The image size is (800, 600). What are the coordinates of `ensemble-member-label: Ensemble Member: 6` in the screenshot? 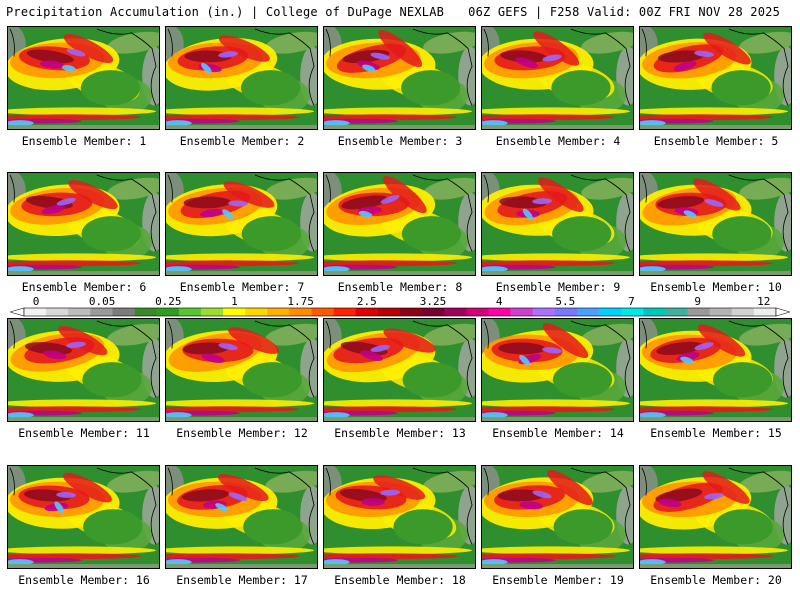 It's located at (84, 287).